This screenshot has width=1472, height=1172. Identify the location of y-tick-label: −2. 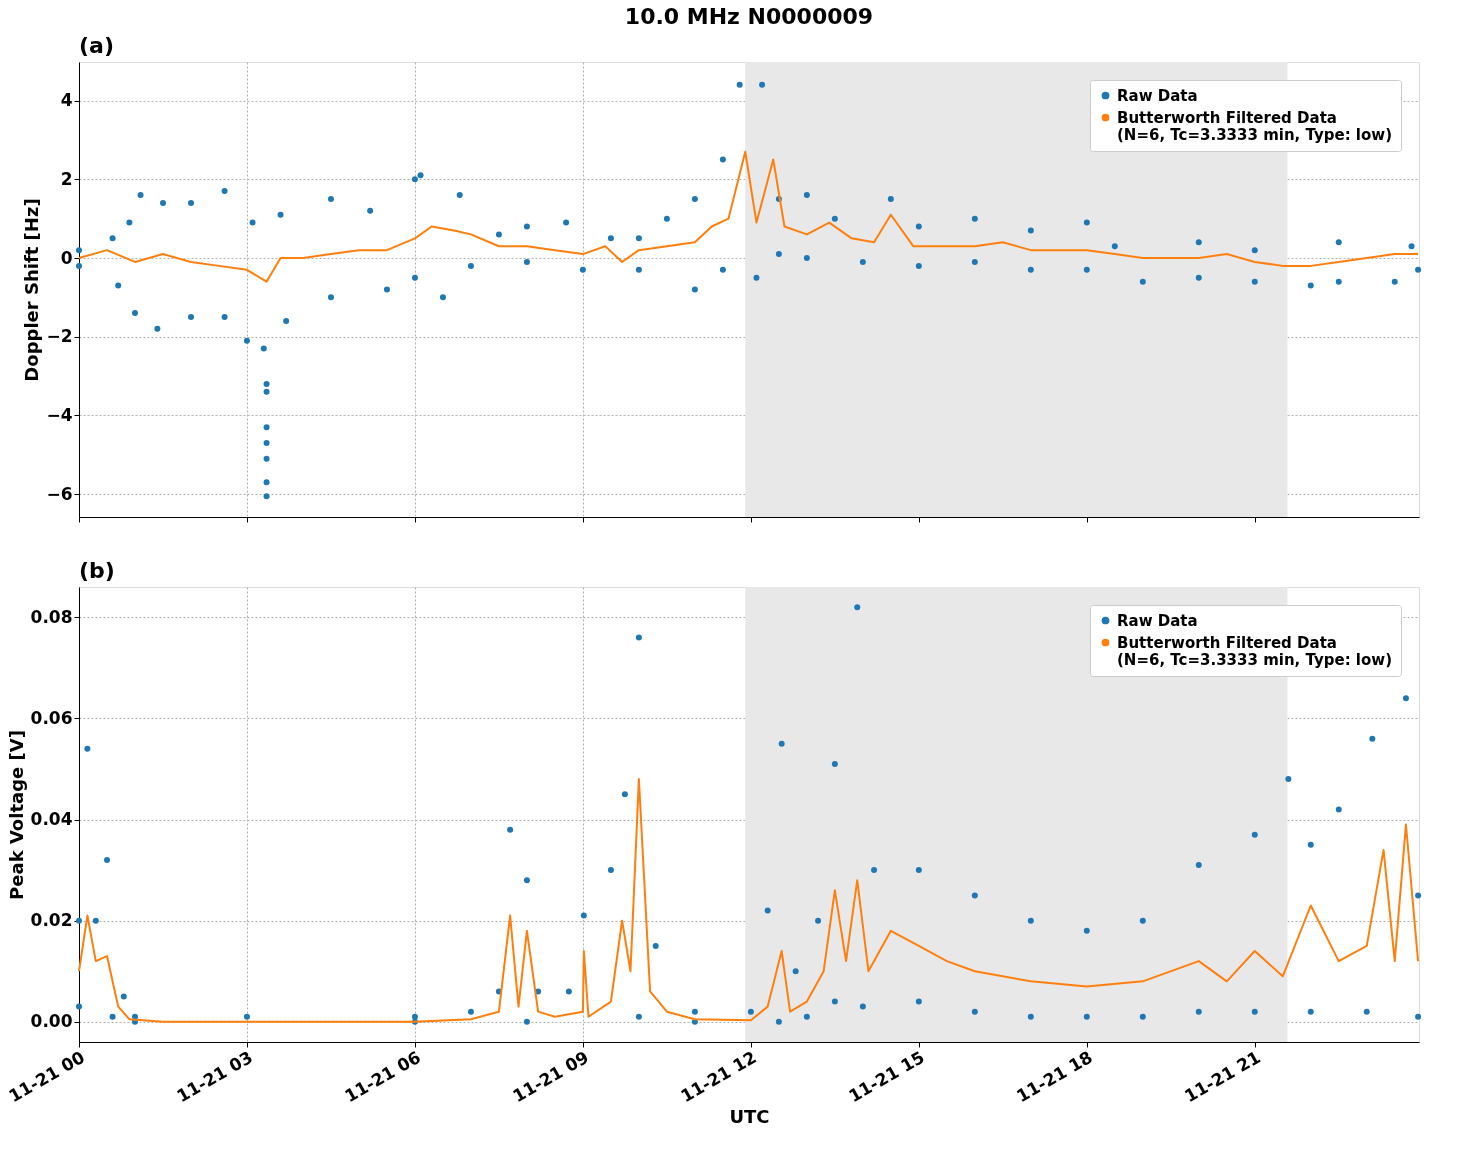
(59, 336).